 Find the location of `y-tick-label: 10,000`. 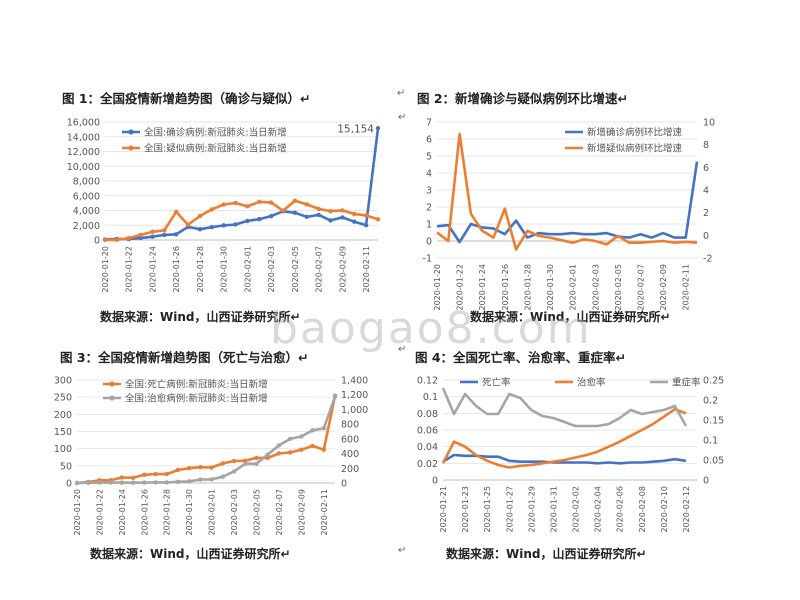

y-tick-label: 10,000 is located at coordinates (83, 167).